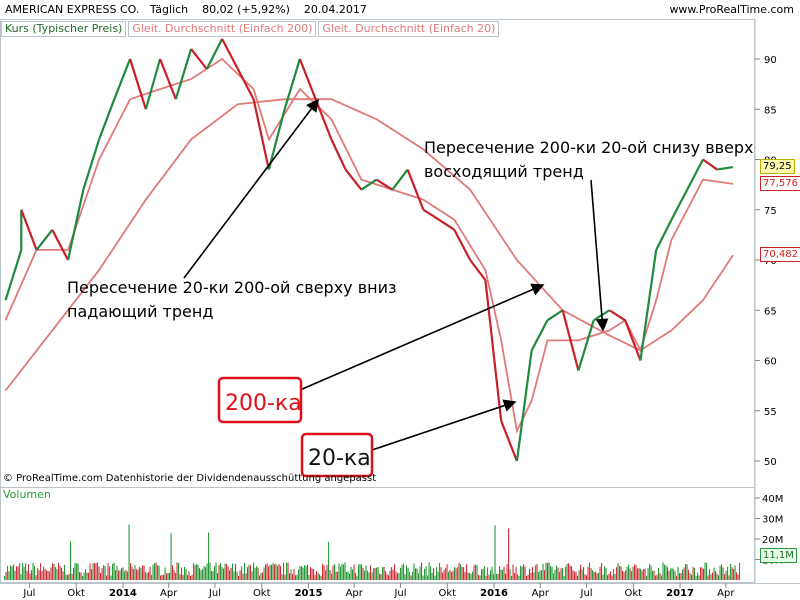  What do you see at coordinates (770, 462) in the screenshot?
I see `price-tick-label: 50` at bounding box center [770, 462].